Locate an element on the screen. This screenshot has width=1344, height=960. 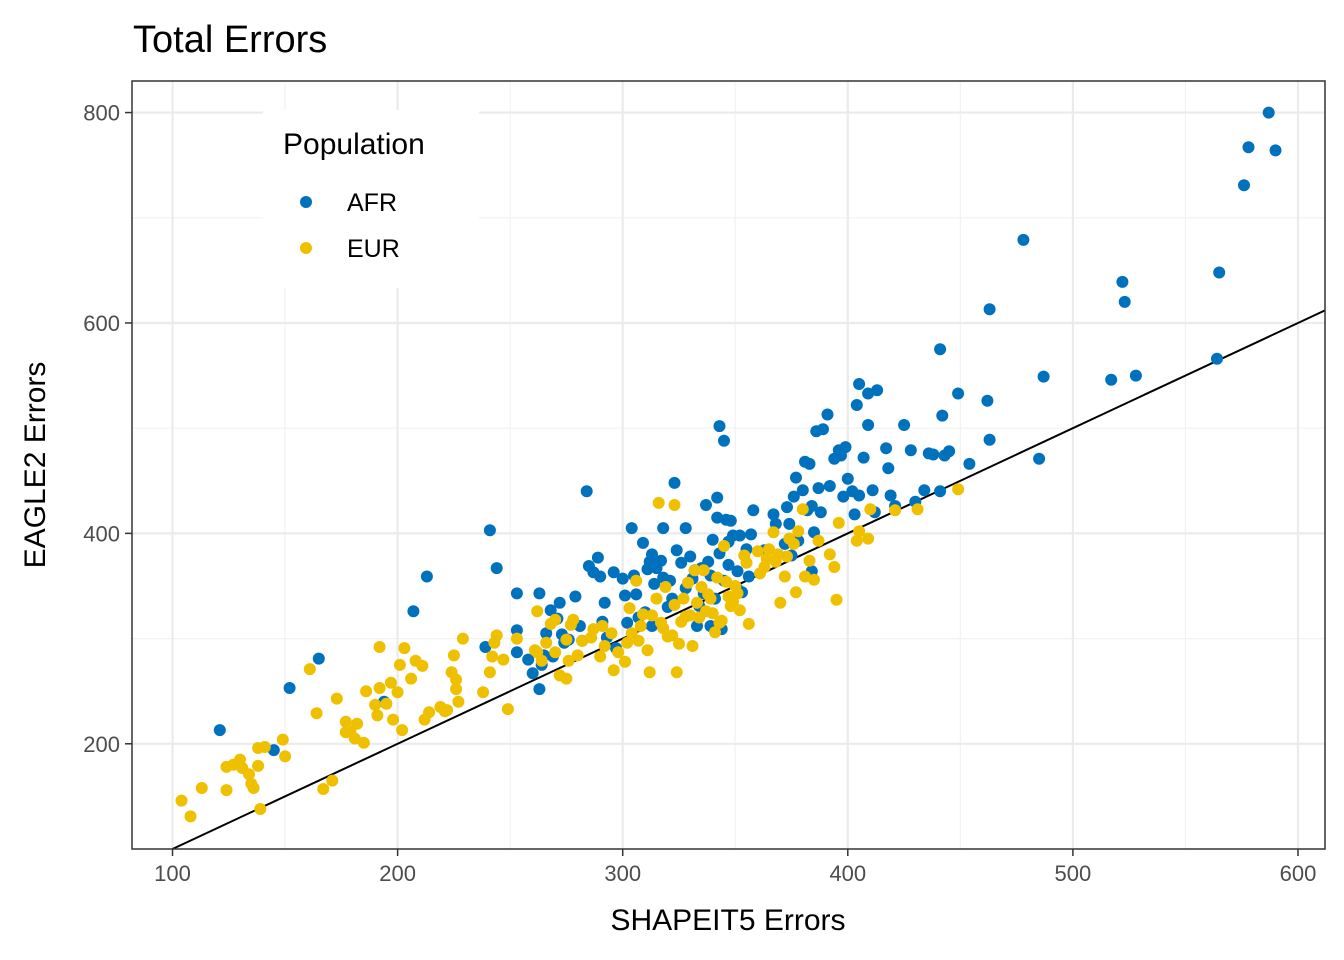
x-tick-label: 500 is located at coordinates (1073, 873).